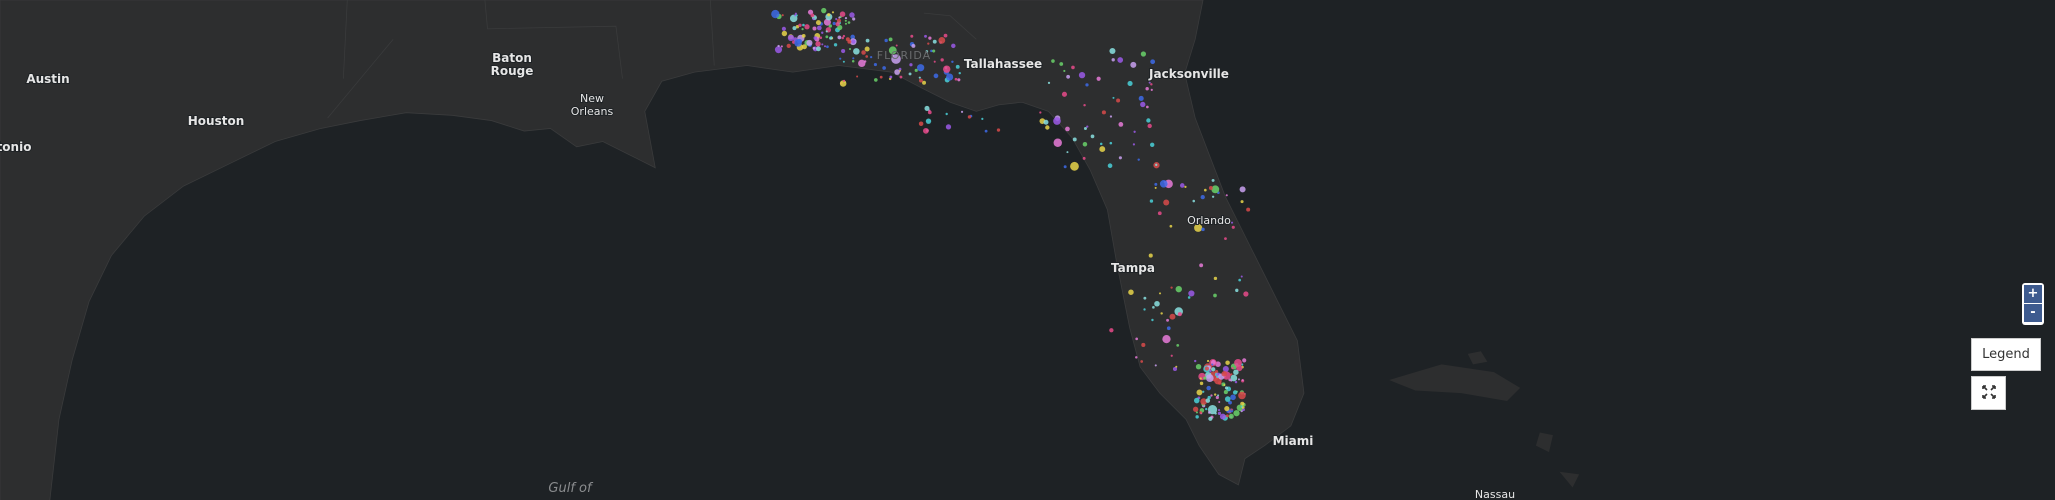 This screenshot has height=500, width=2055. I want to click on place-label: Orleans, so click(592, 111).